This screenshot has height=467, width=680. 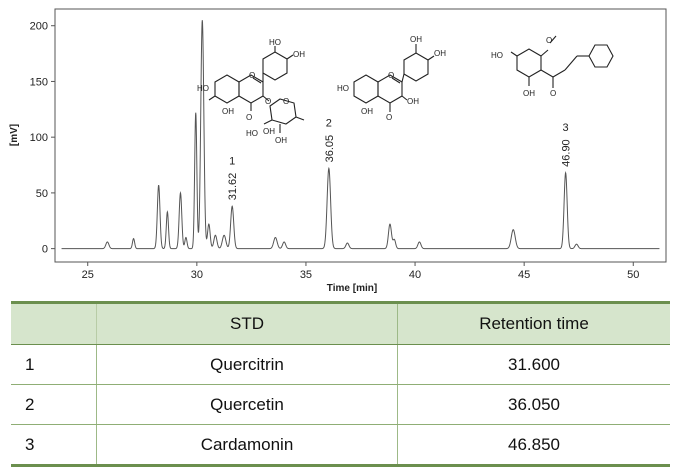 What do you see at coordinates (14, 135) in the screenshot?
I see `y-axis-title: [mV]` at bounding box center [14, 135].